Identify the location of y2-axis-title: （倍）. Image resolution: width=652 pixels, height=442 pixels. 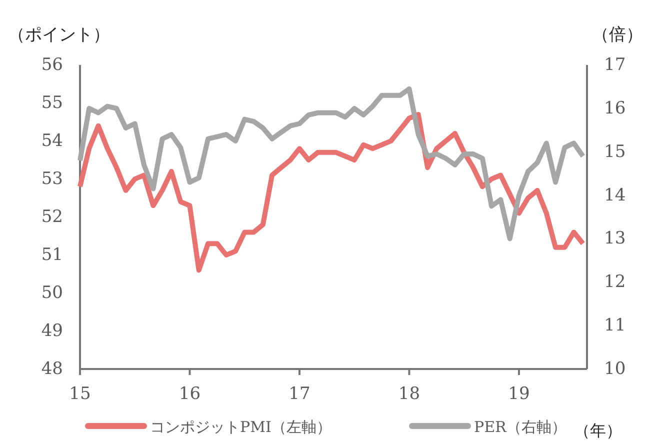
(617, 35).